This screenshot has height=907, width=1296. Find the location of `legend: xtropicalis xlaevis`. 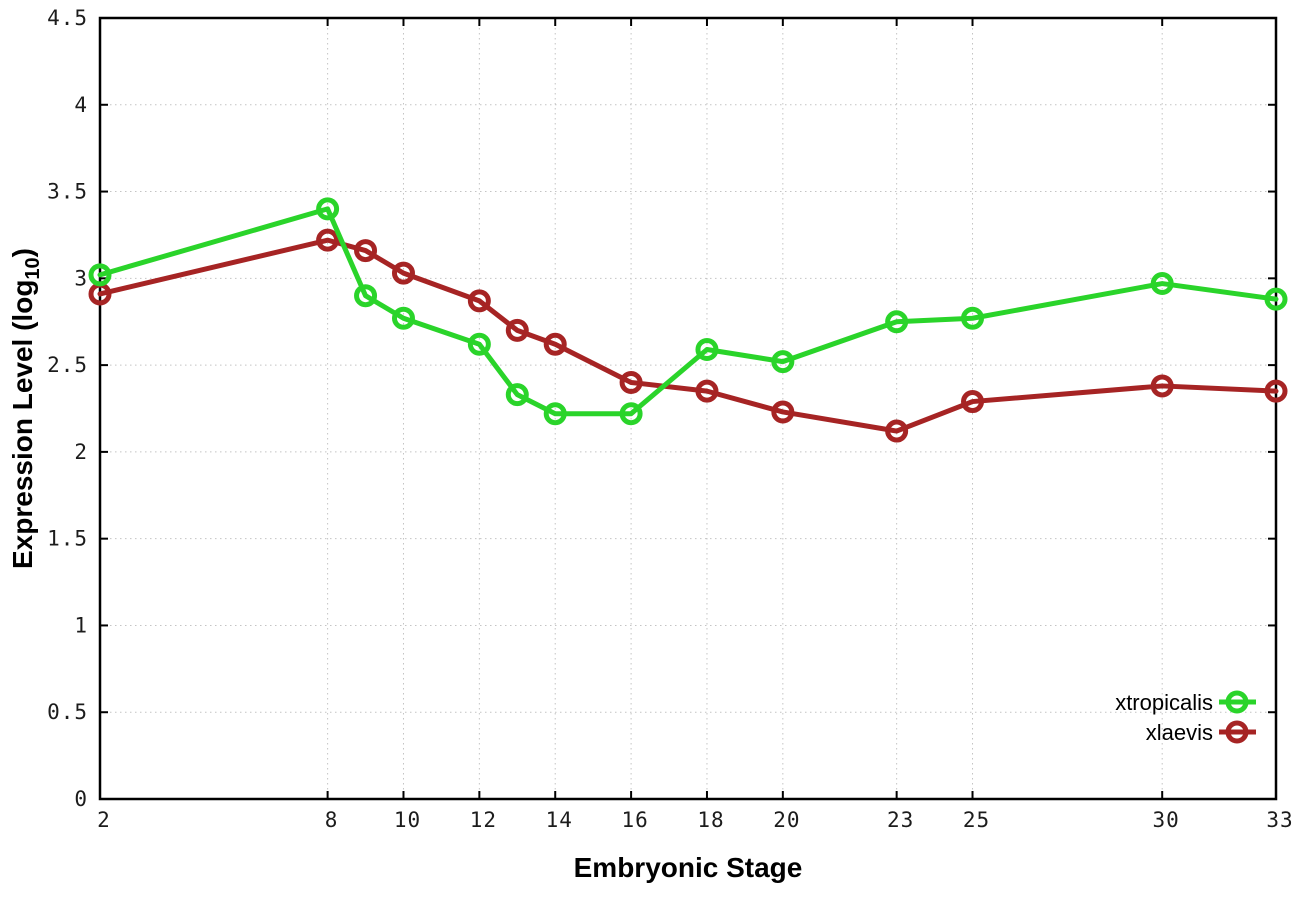

legend: xtropicalis xlaevis is located at coordinates (1185, 717).